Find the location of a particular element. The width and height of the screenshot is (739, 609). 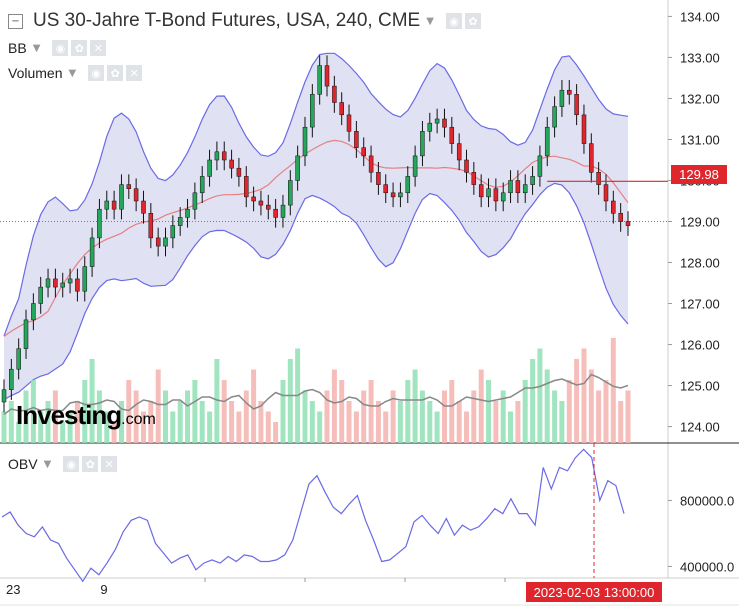

obv-axis-label: 800000.0 is located at coordinates (707, 500).